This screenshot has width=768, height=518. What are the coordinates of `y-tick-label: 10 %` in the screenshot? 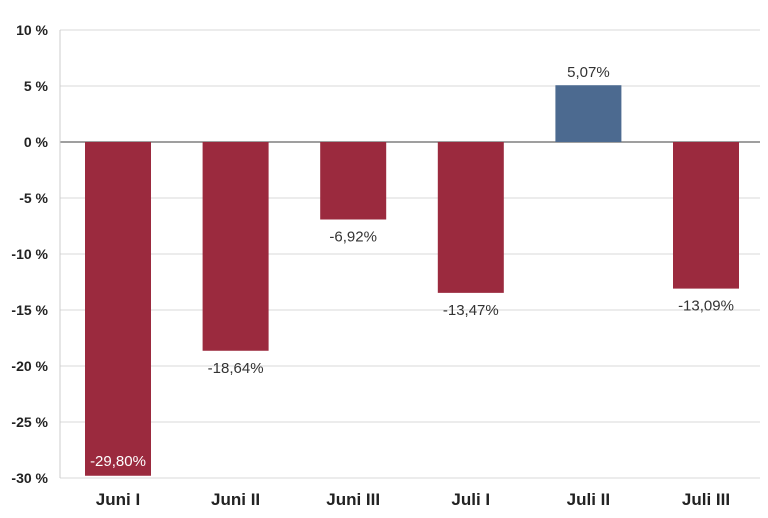 It's located at (32, 30).